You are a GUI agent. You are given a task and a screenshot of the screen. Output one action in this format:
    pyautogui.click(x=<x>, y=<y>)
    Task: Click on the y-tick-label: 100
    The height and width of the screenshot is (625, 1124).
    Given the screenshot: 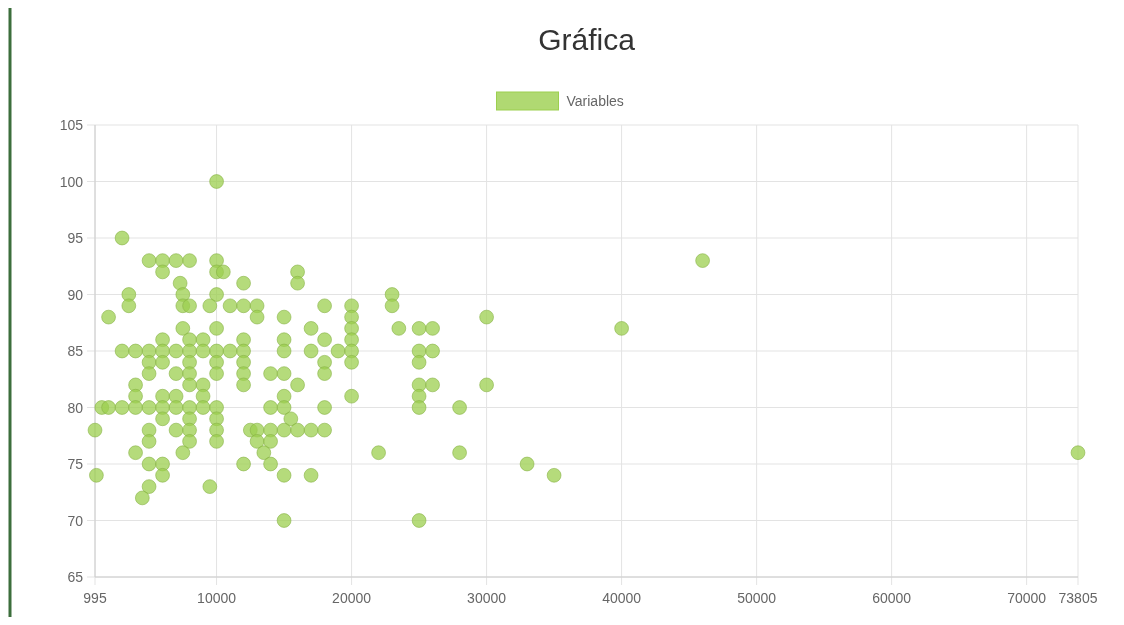 What is the action you would take?
    pyautogui.click(x=71, y=181)
    